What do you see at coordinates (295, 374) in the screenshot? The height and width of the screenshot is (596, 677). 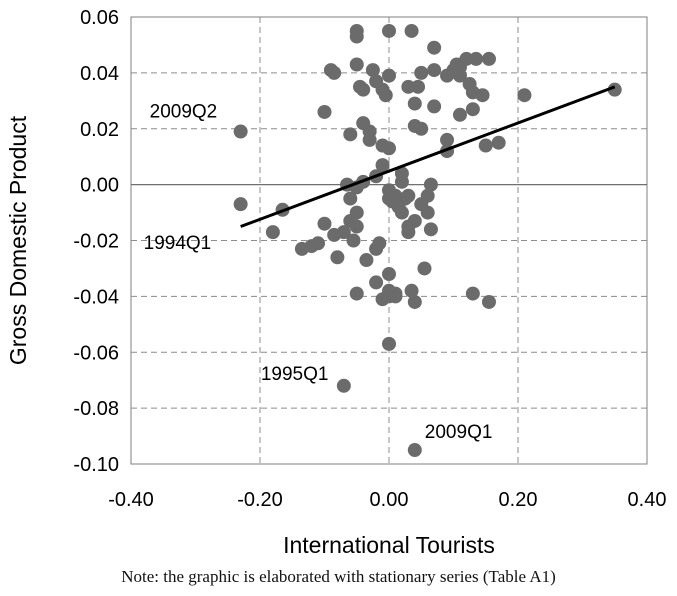 I see `annotation-label: 1995Q1` at bounding box center [295, 374].